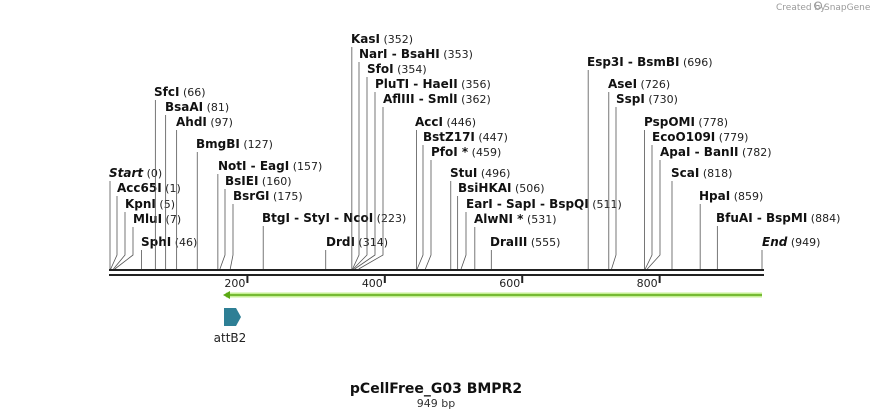 Image resolution: width=872 pixels, height=419 pixels. What do you see at coordinates (382, 150) in the screenshot?
I see `site-kasi: KasI (352)` at bounding box center [382, 150].